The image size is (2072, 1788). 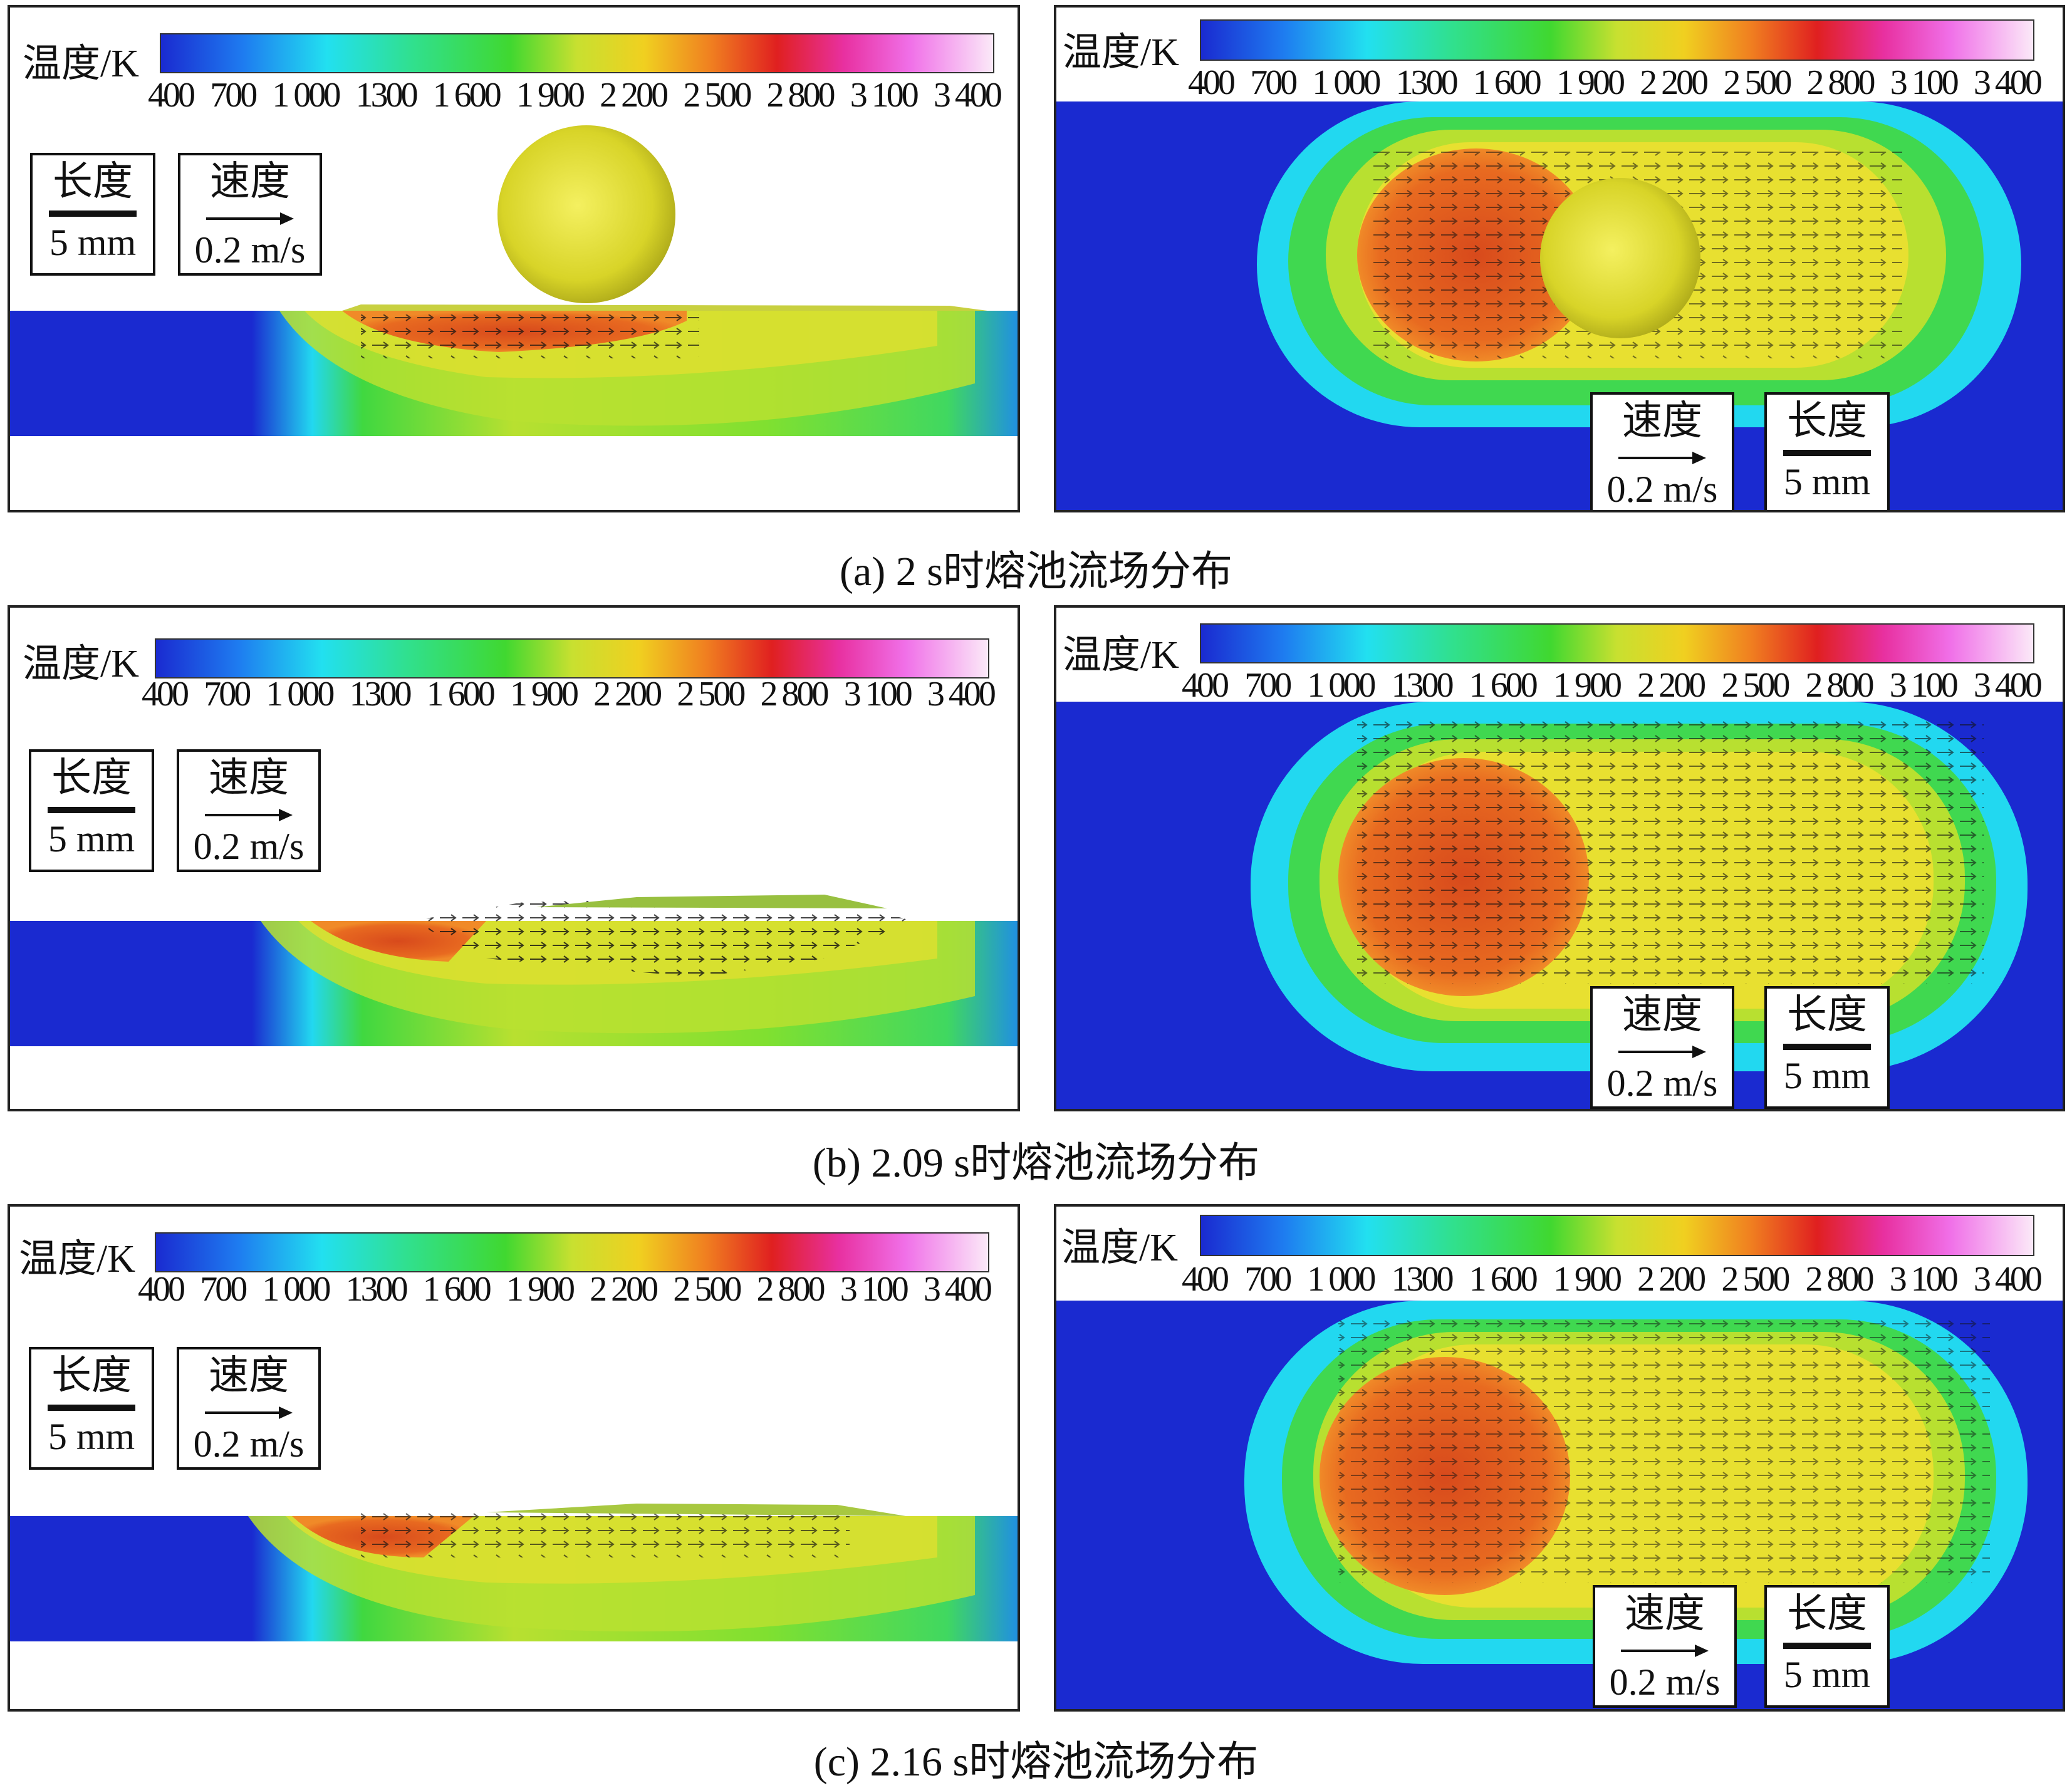 What do you see at coordinates (514, 317) in the screenshot?
I see `side-view-field-a` at bounding box center [514, 317].